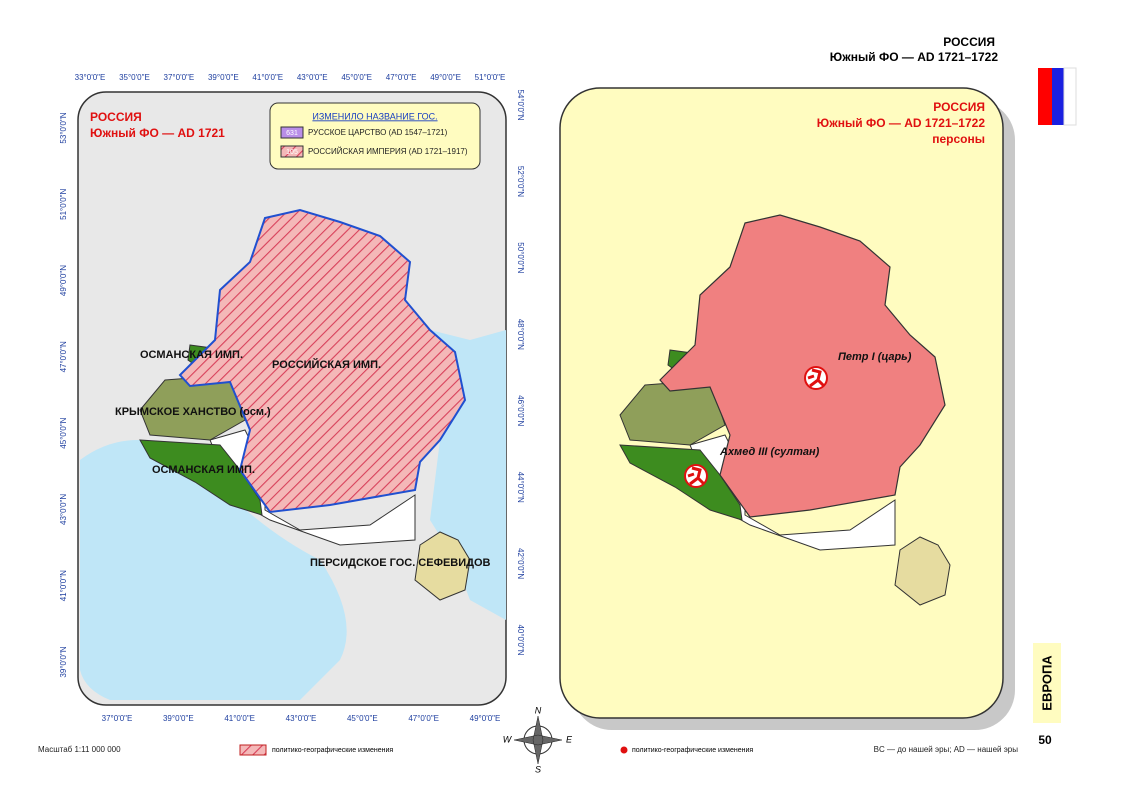 This screenshot has height=794, width=1122. What do you see at coordinates (63, 585) in the screenshot?
I see `lat-tick-label: 41°0'0"N` at bounding box center [63, 585].